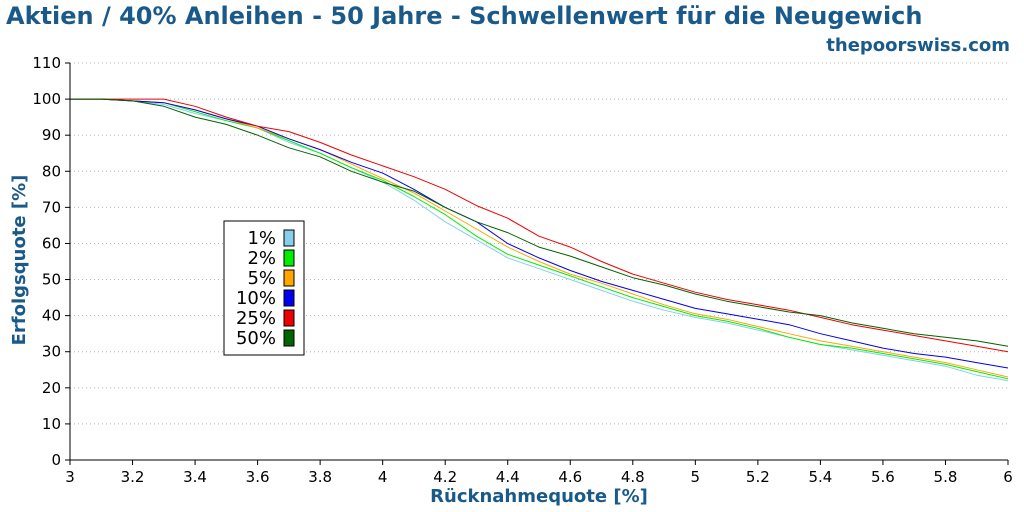 This screenshot has height=512, width=1024. Describe the element at coordinates (51, 388) in the screenshot. I see `y-tick-label: 20` at that location.